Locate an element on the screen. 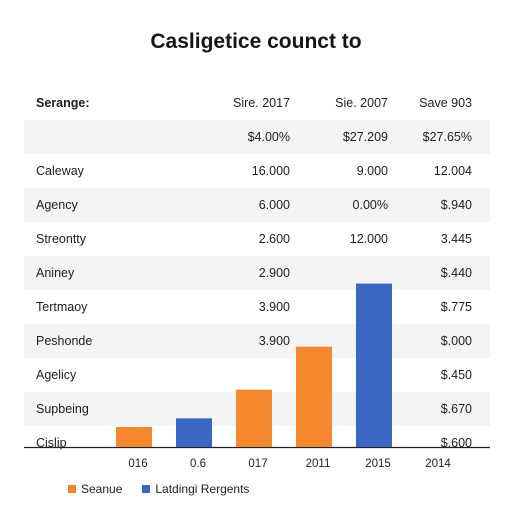  table-row-cell-2: 0.00% is located at coordinates (370, 205).